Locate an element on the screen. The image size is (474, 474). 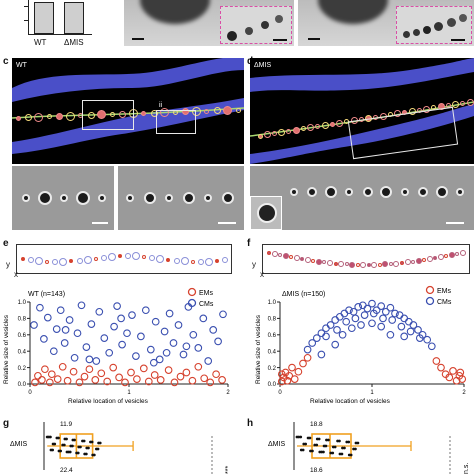
y-tick-label: 0.2 is located at coordinates (272, 369).